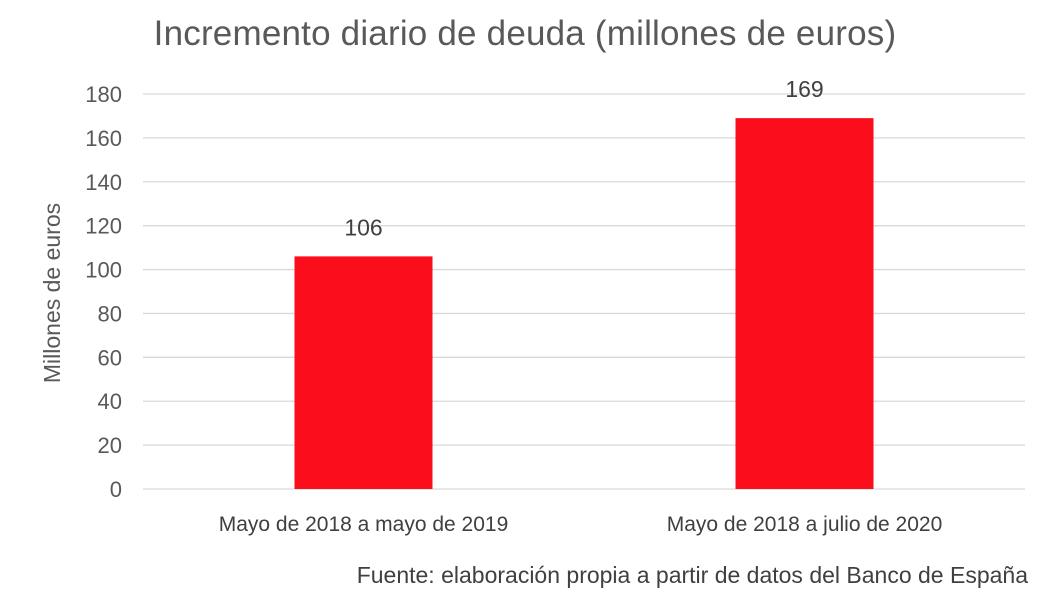 Image resolution: width=1050 pixels, height=612 pixels. Describe the element at coordinates (103, 226) in the screenshot. I see `y-tick-label: 120` at that location.